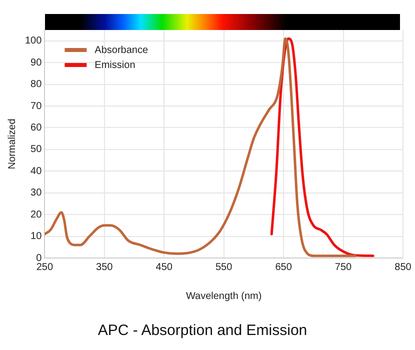  Describe the element at coordinates (105, 267) in the screenshot. I see `x-tick-label: 350` at that location.